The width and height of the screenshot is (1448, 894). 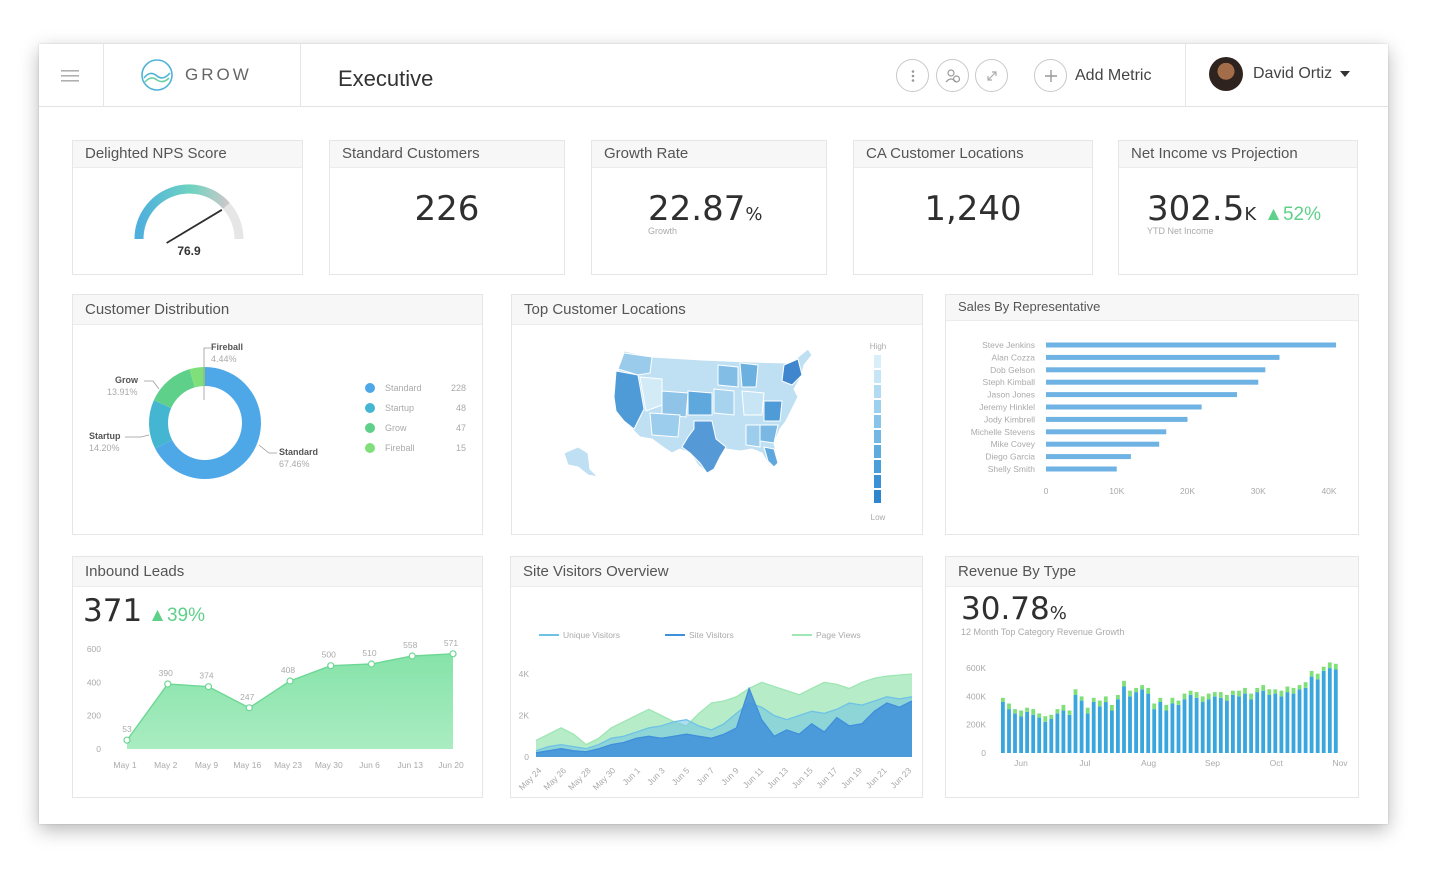 What do you see at coordinates (991, 75) in the screenshot?
I see `fullscreen-button` at bounding box center [991, 75].